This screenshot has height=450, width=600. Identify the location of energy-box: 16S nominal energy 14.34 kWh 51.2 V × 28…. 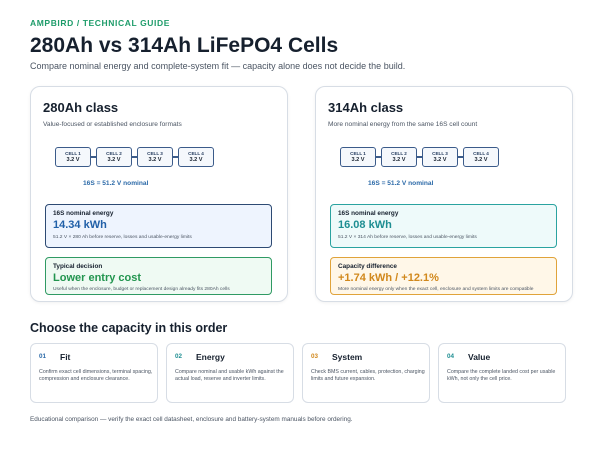
(158, 226).